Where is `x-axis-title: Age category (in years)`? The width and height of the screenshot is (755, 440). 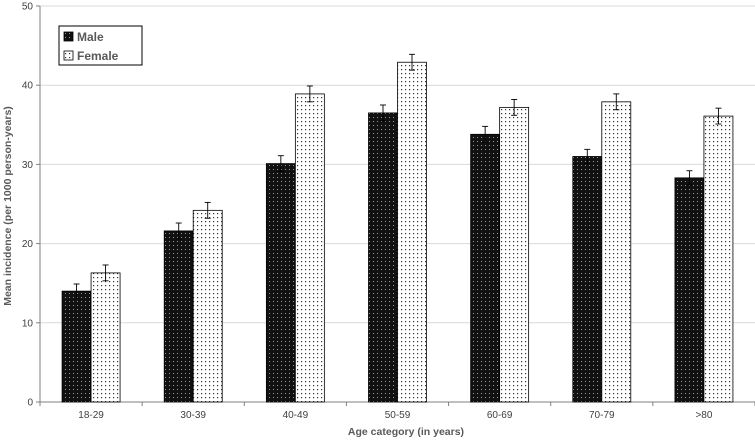 x-axis-title: Age category (in years) is located at coordinates (406, 432).